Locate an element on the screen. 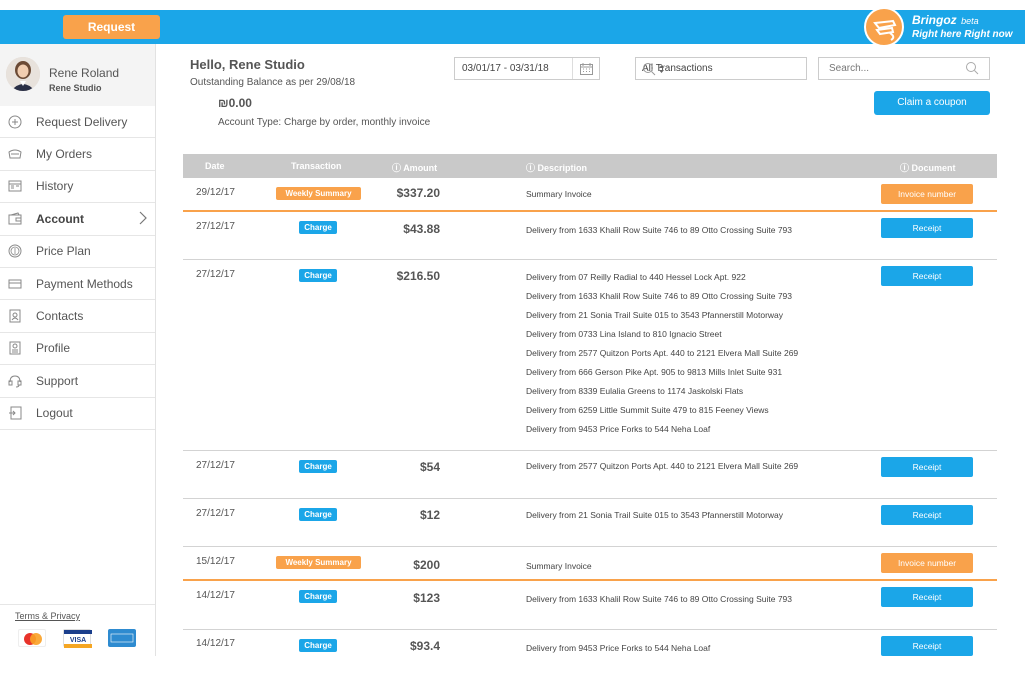 The image size is (1025, 680). sidebar-item-my-orders: My Orders is located at coordinates (77, 154).